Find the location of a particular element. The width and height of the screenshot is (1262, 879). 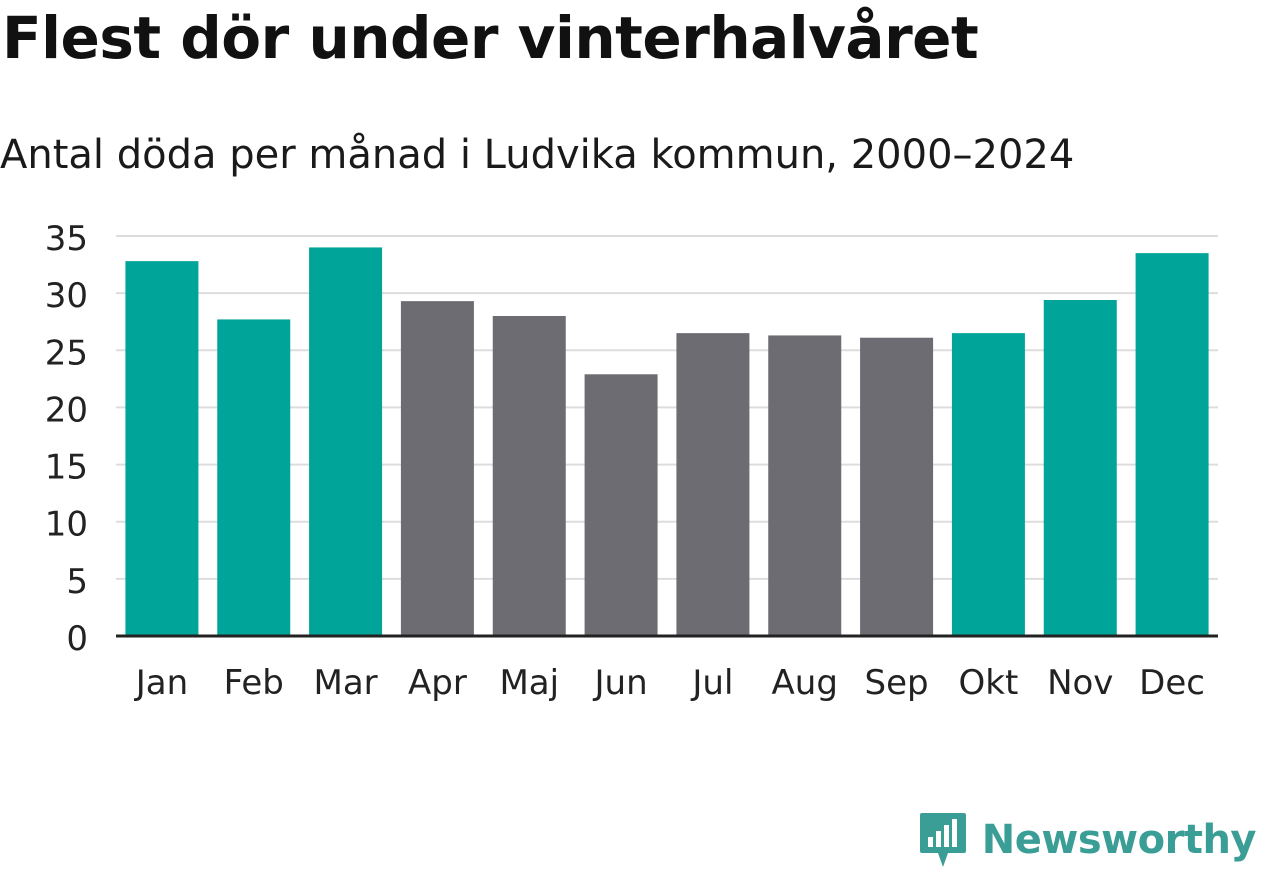

bar-jan is located at coordinates (162, 448).